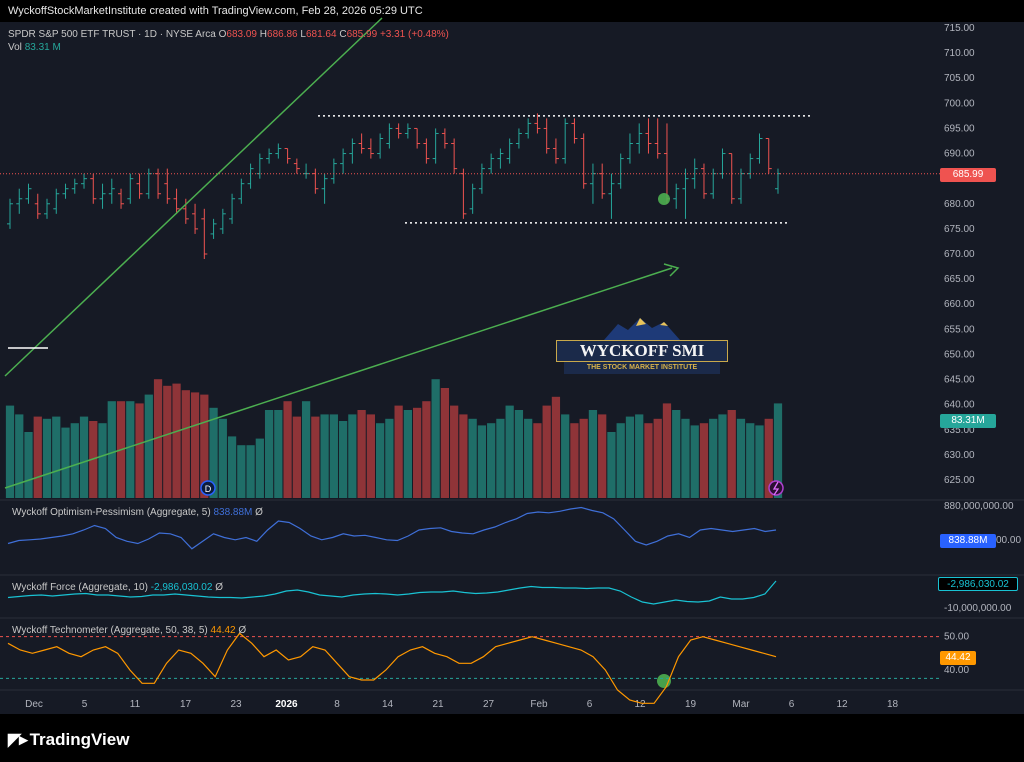 Image resolution: width=1024 pixels, height=762 pixels. I want to click on price-axis, so click(982, 368).